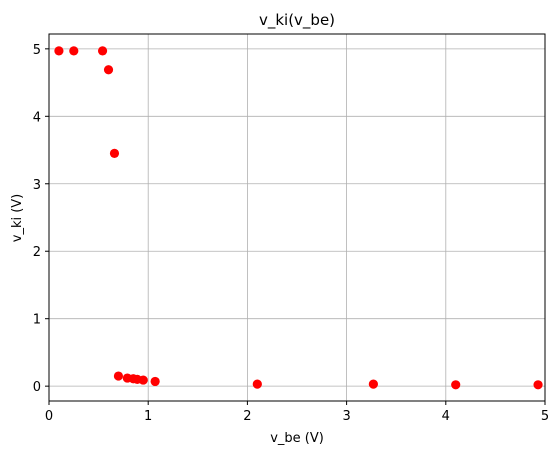  I want to click on y-tick-label: 2, so click(37, 252).